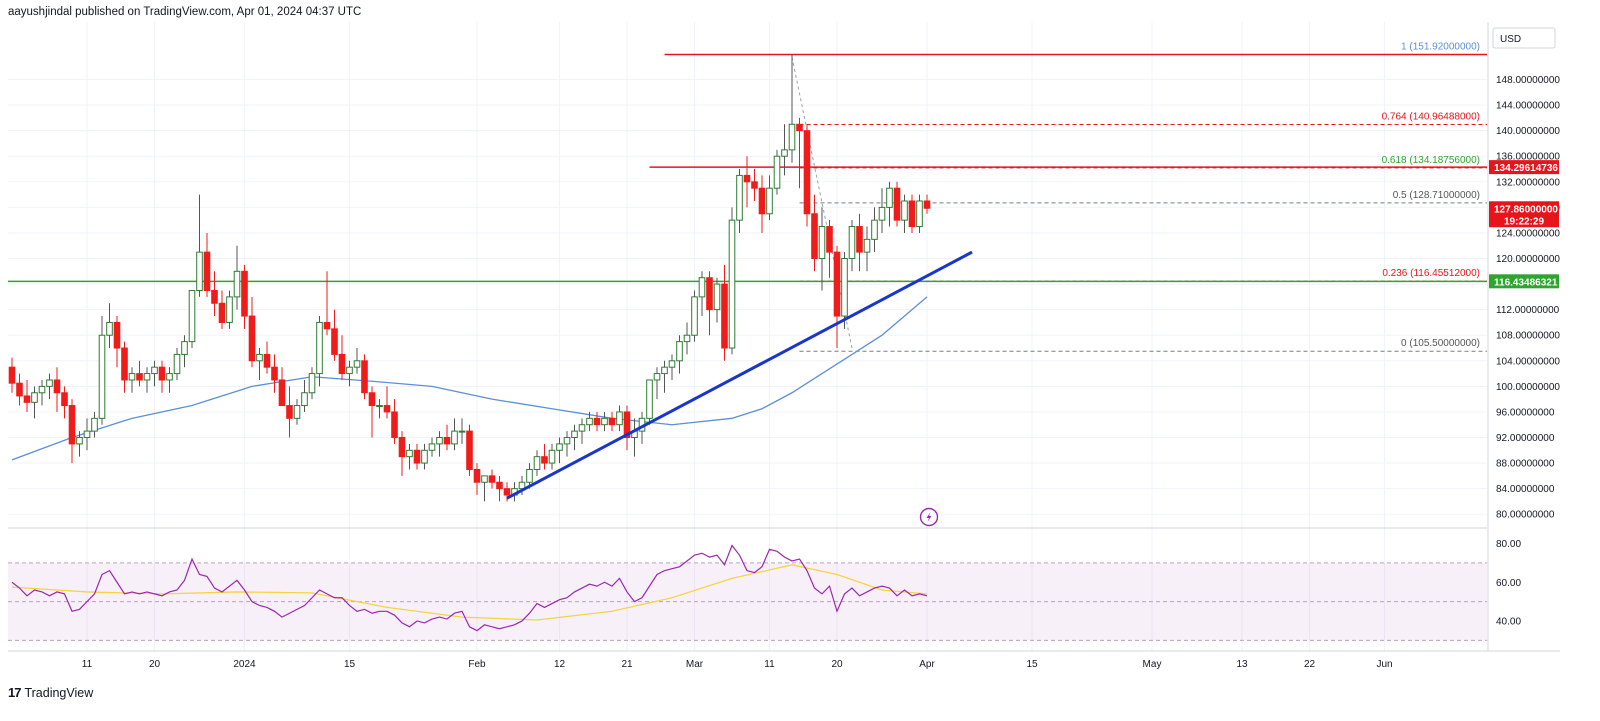 This screenshot has width=1600, height=721. I want to click on price-tick-label: 148.00000000, so click(1528, 80).